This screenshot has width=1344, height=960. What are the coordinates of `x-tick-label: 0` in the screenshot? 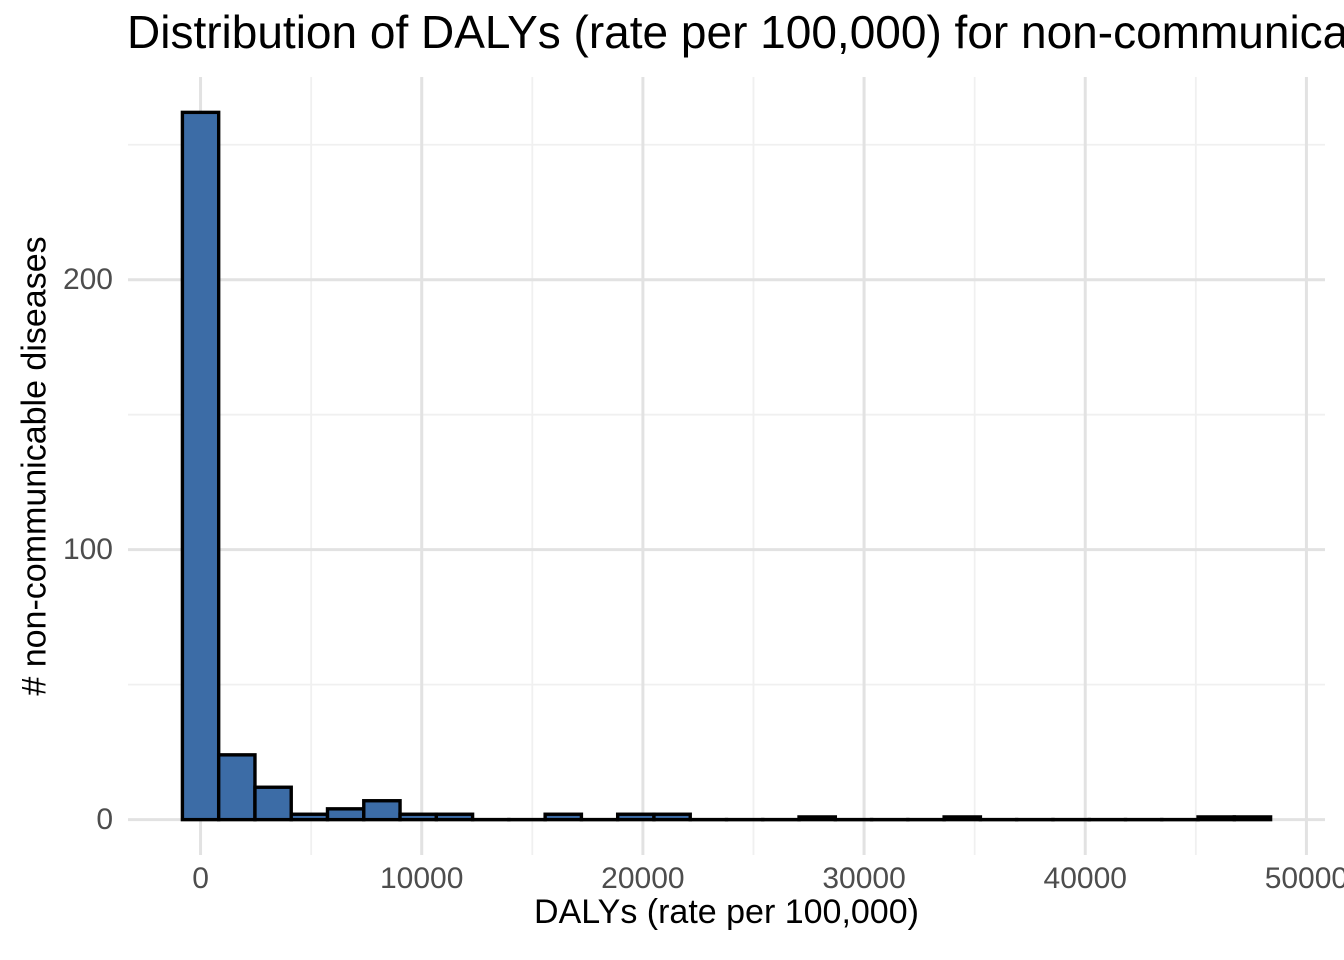 It's located at (200, 878).